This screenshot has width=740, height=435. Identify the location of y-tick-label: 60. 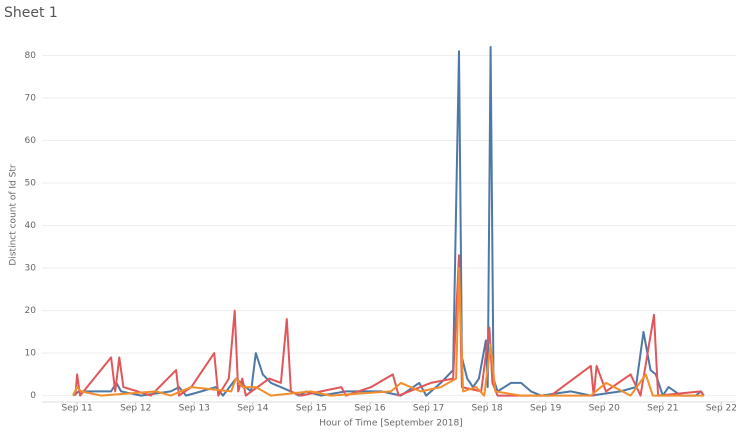
(31, 141).